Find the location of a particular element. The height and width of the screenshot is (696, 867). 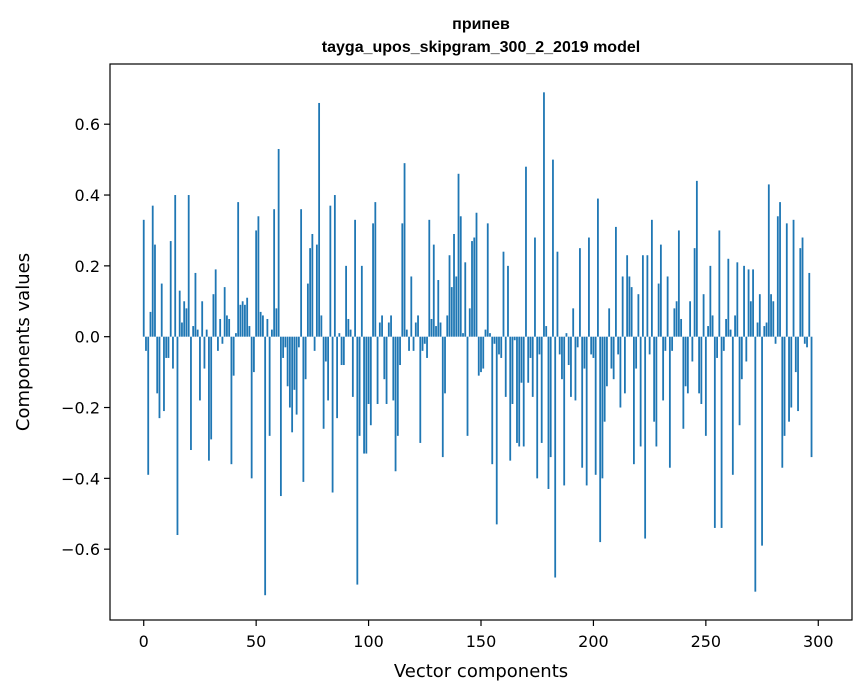

x-tick-label: 100 is located at coordinates (368, 641).